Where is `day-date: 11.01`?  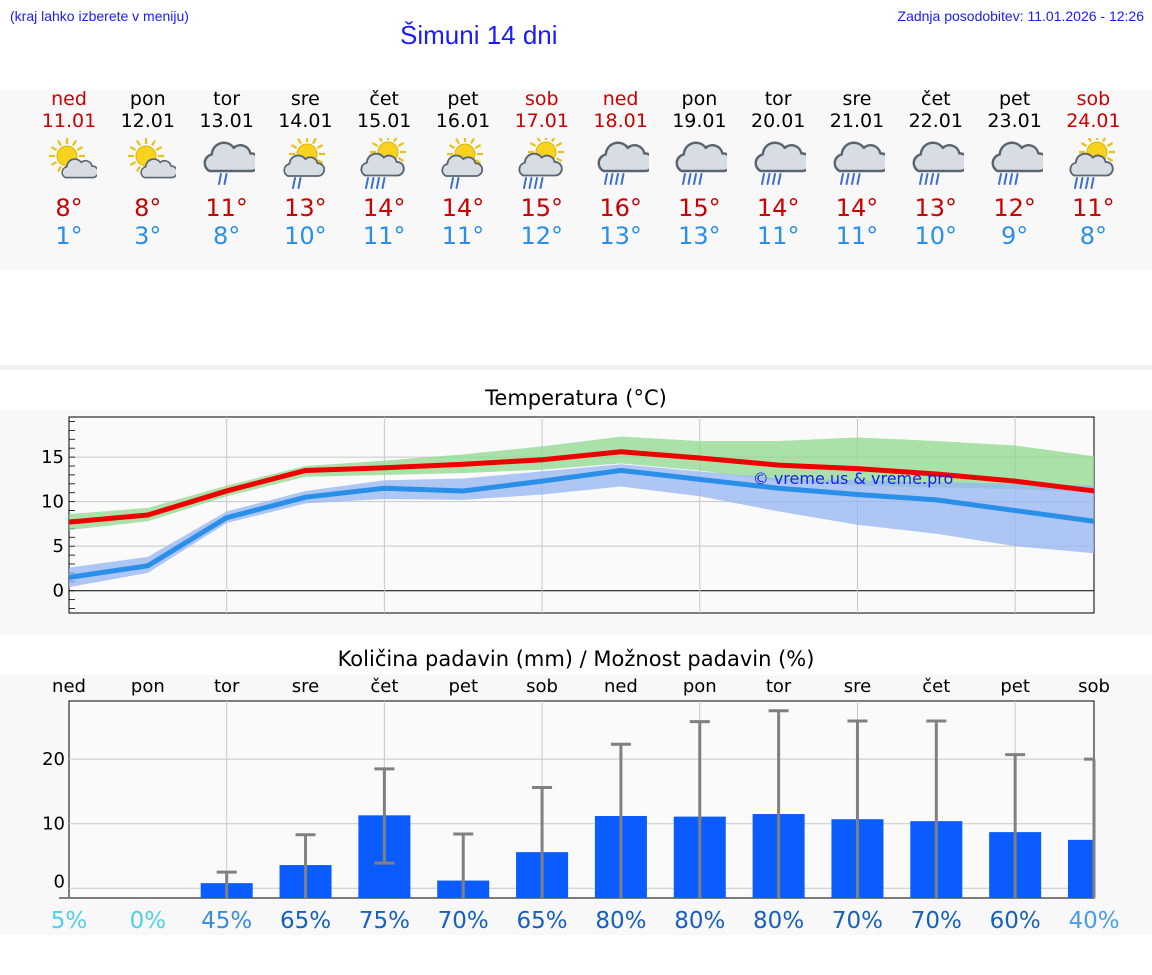 day-date: 11.01 is located at coordinates (69, 121).